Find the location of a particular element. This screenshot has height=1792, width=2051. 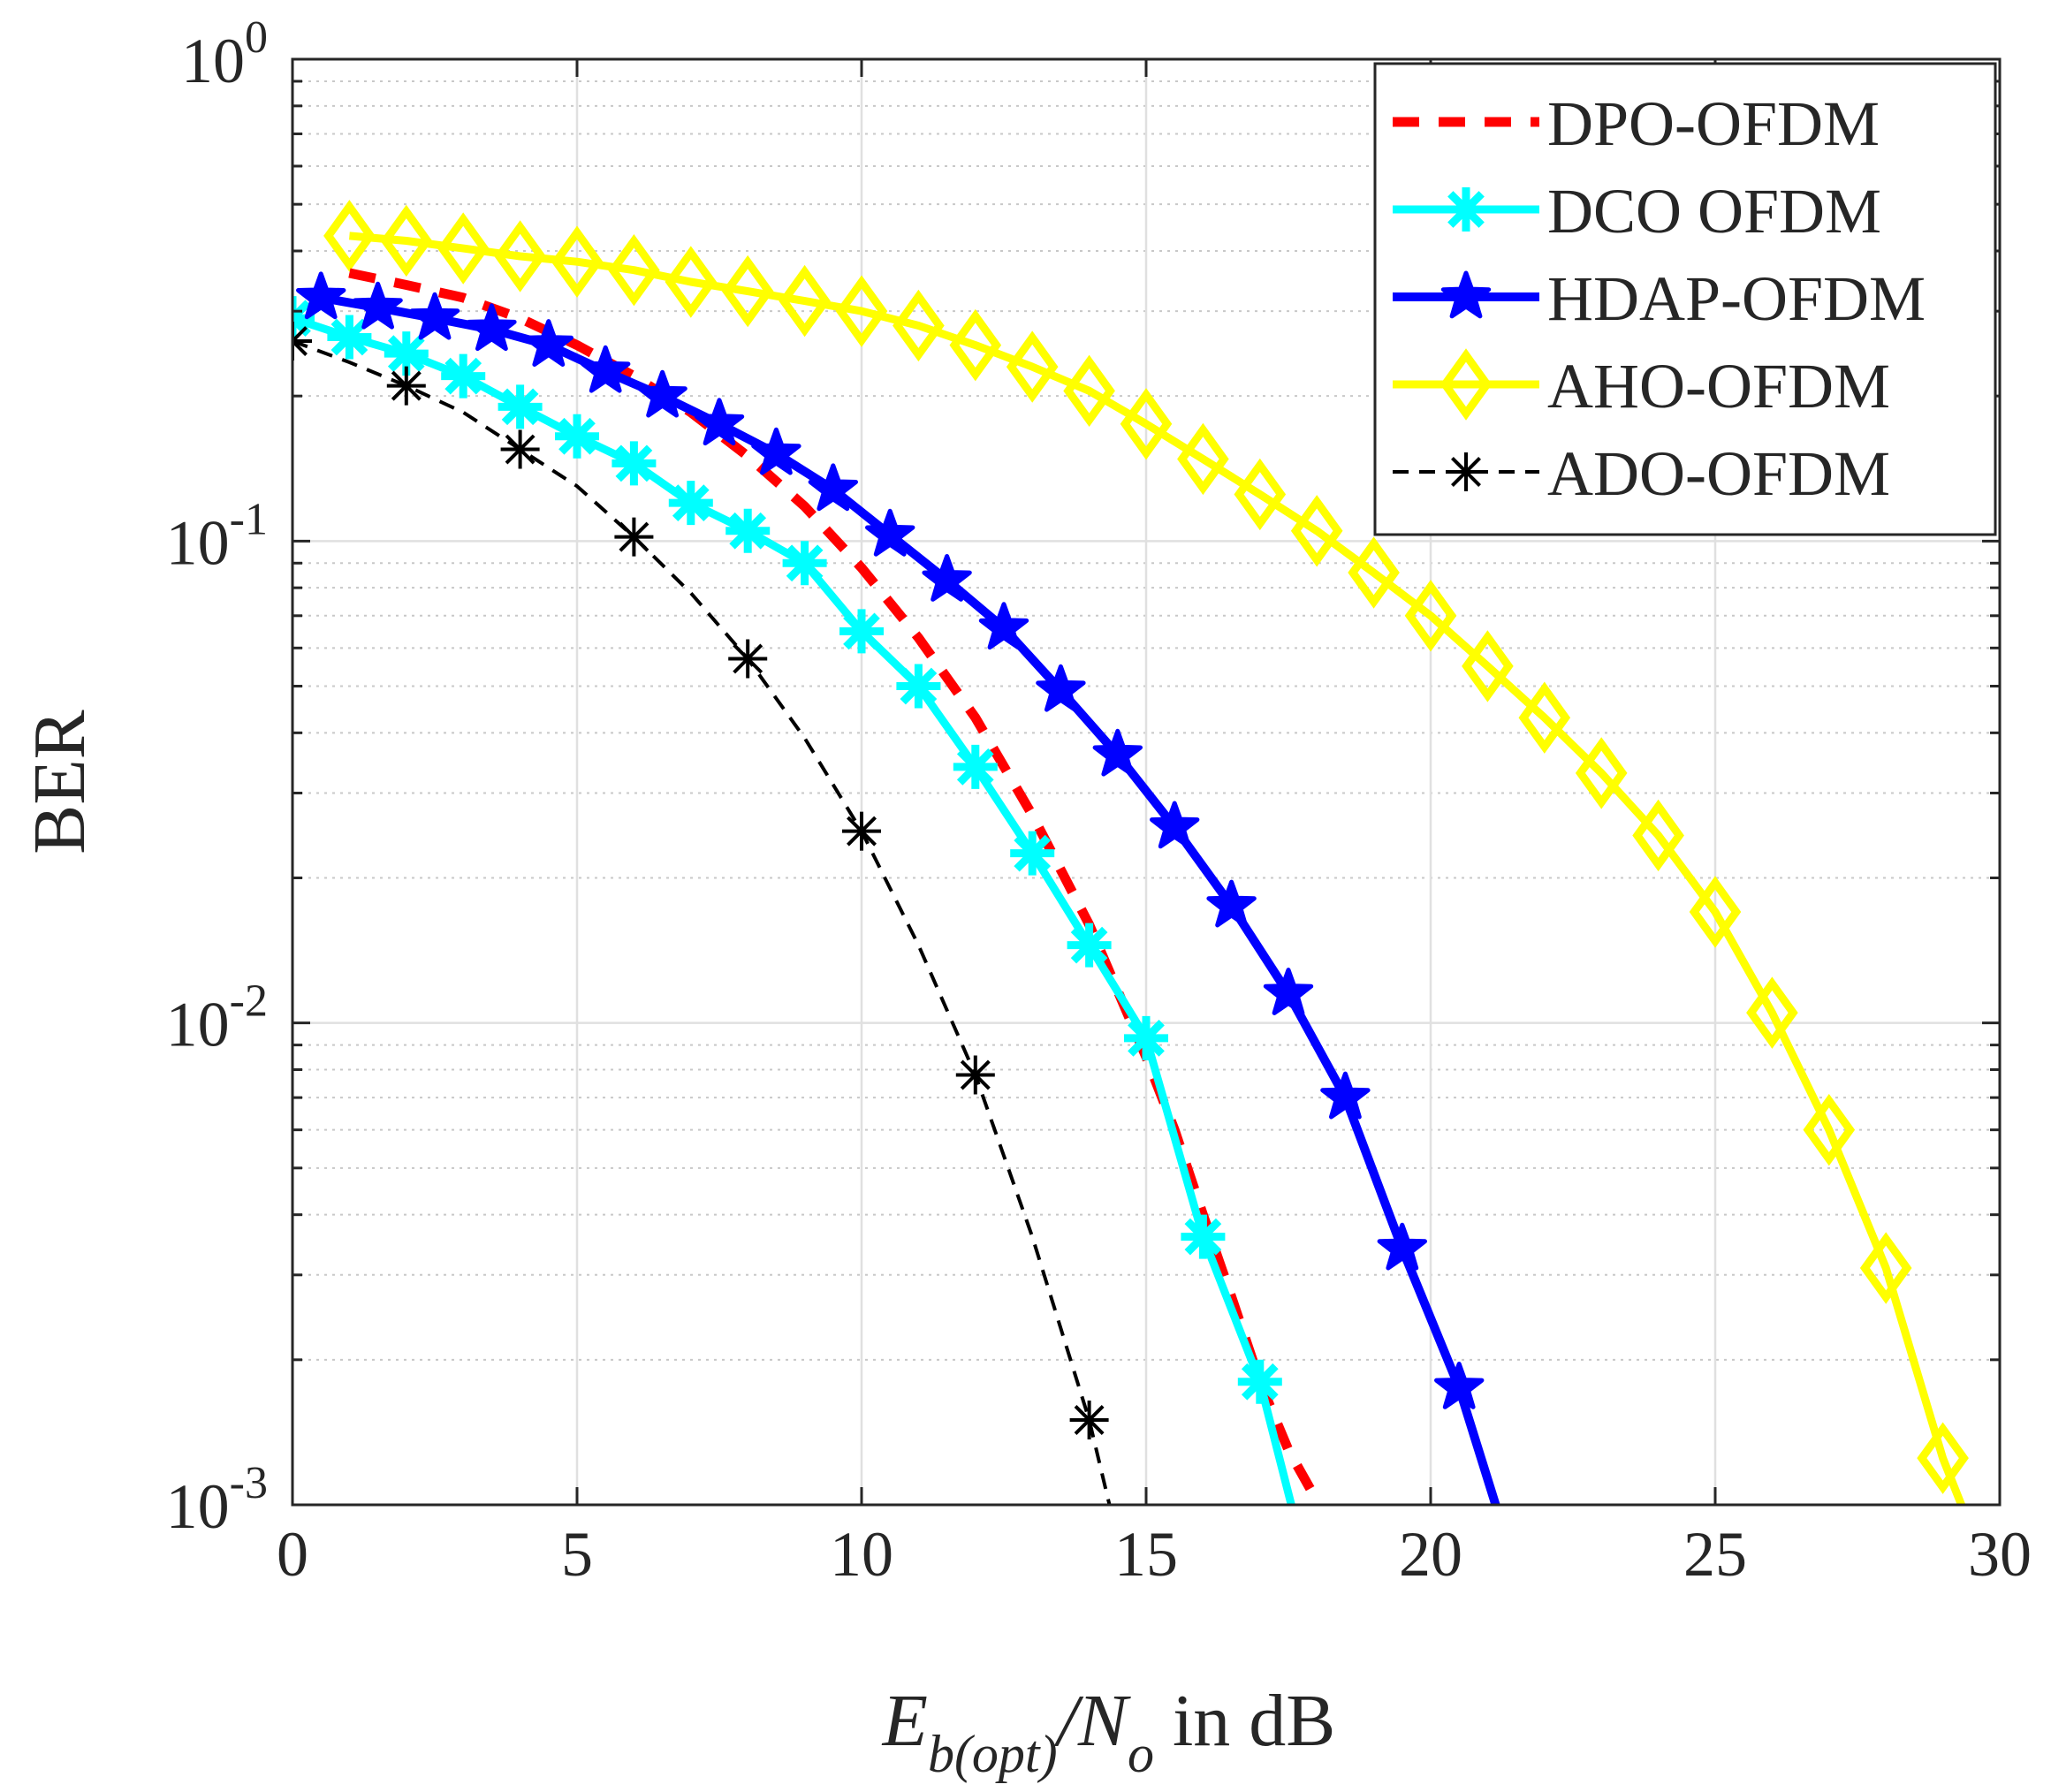

y-tick-label: 10⁻¹ is located at coordinates (217, 536).